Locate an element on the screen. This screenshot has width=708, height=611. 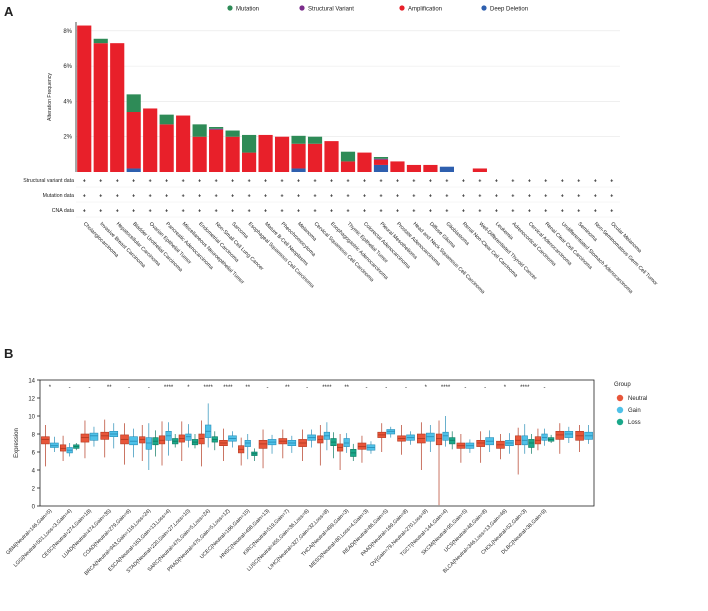
y-tick-label: 8% is located at coordinates (67, 32).